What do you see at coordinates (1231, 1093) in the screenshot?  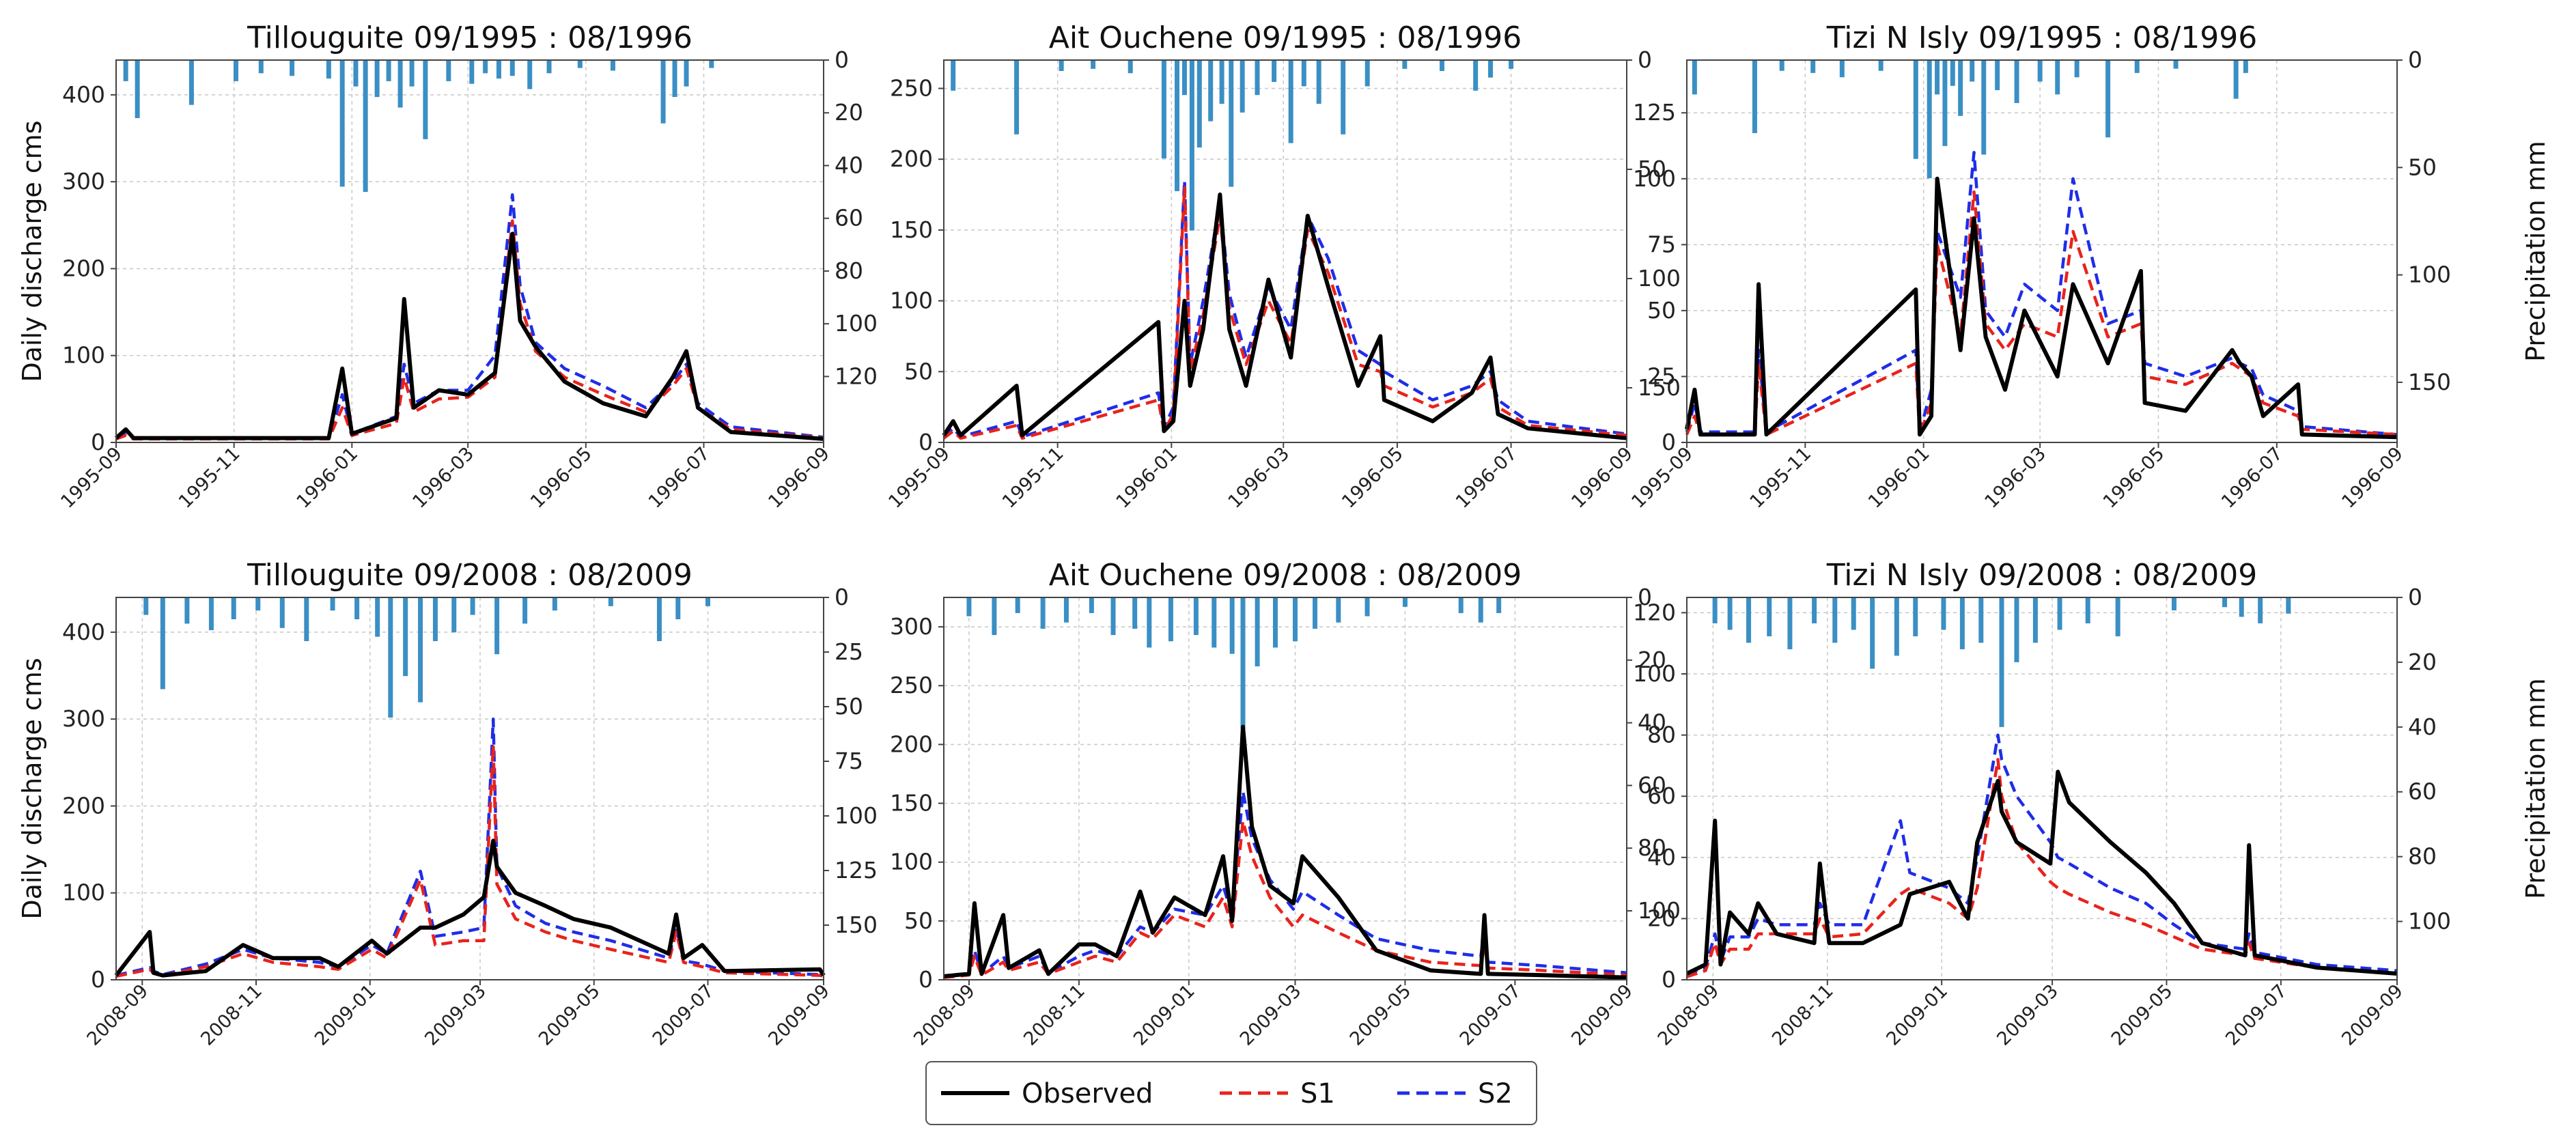 I see `legend: Observed S1 S2` at bounding box center [1231, 1093].